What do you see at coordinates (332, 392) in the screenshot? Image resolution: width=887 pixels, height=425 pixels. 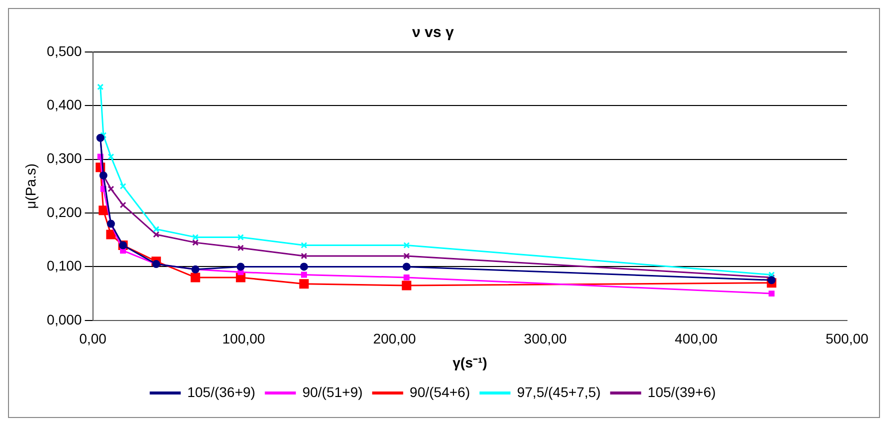 I see `legend-label: 90/(51+9)` at bounding box center [332, 392].